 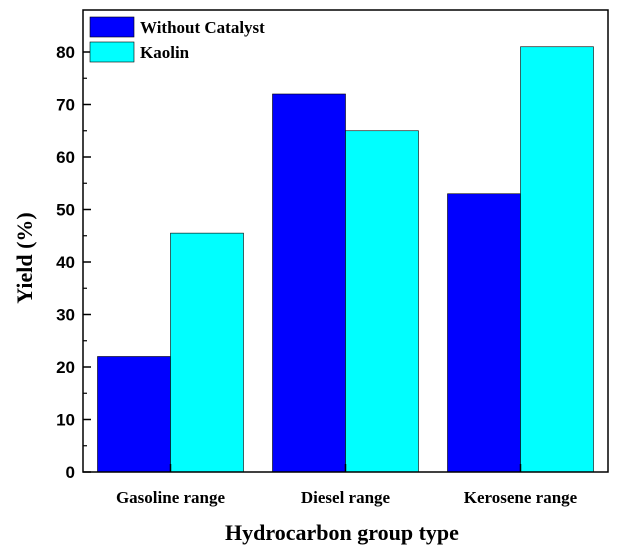 What do you see at coordinates (342, 532) in the screenshot?
I see `x-axis-title: Hydrocarbon group type` at bounding box center [342, 532].